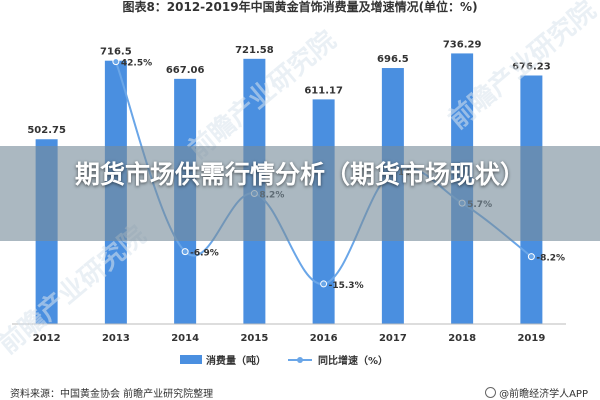  Describe the element at coordinates (462, 44) in the screenshot. I see `bar-value-label: 736.29` at that location.